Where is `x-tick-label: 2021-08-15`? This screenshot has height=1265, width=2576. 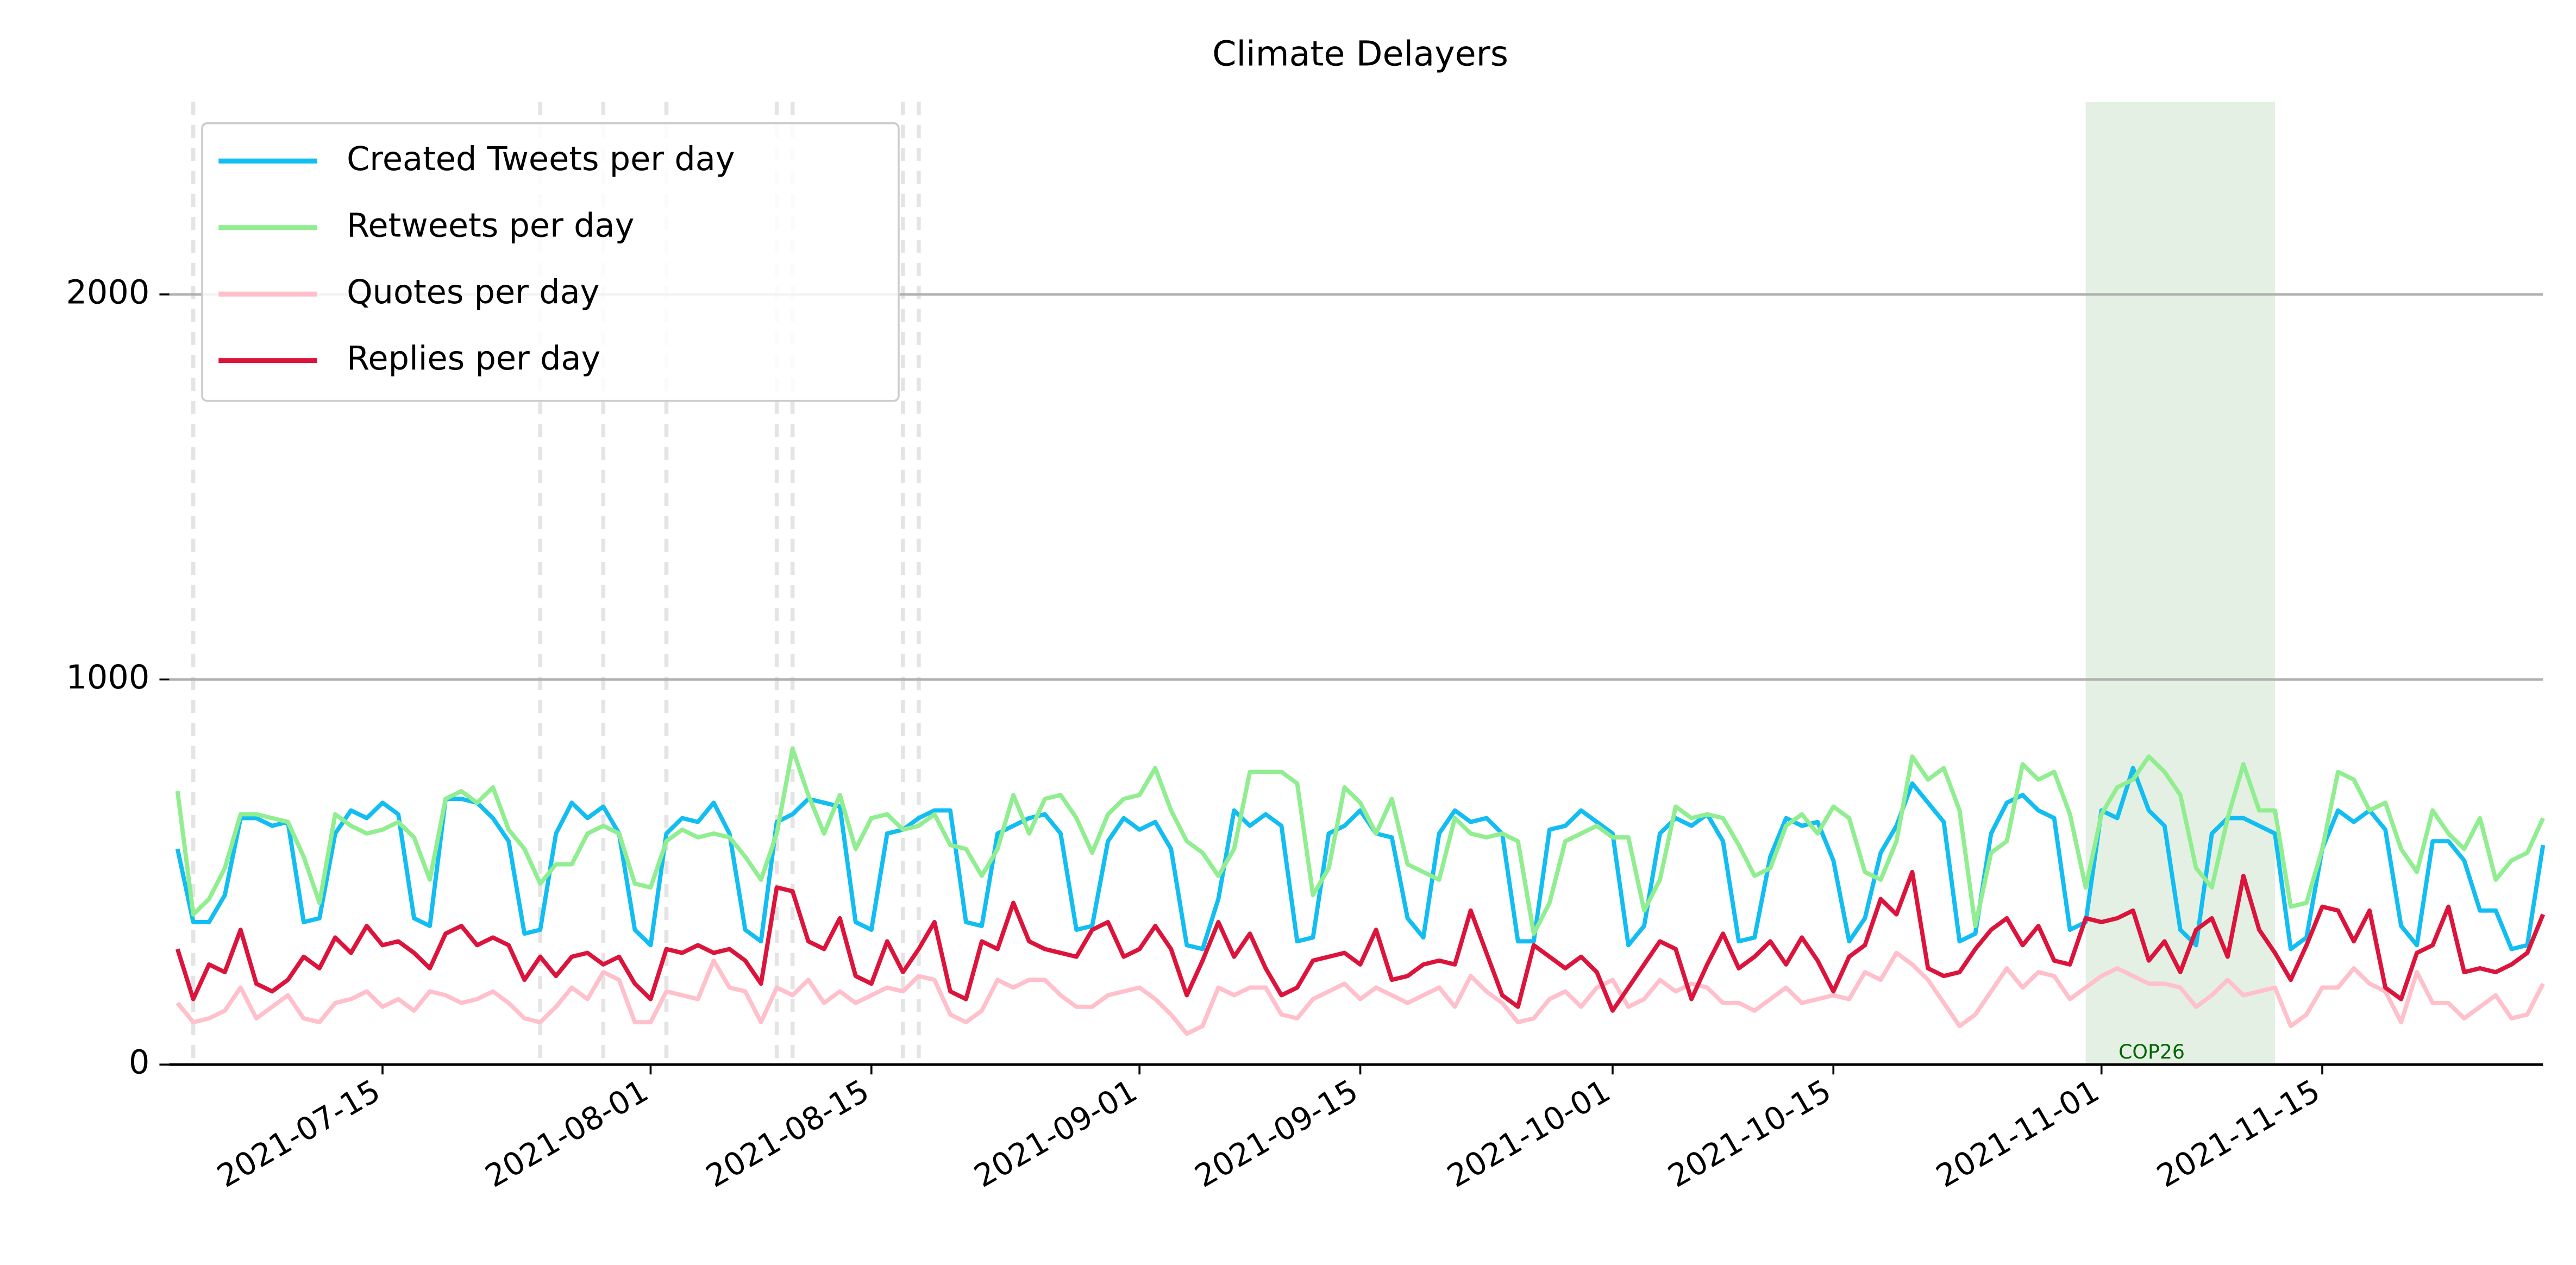
x-tick-label: 2021-08-15 is located at coordinates (787, 1134).